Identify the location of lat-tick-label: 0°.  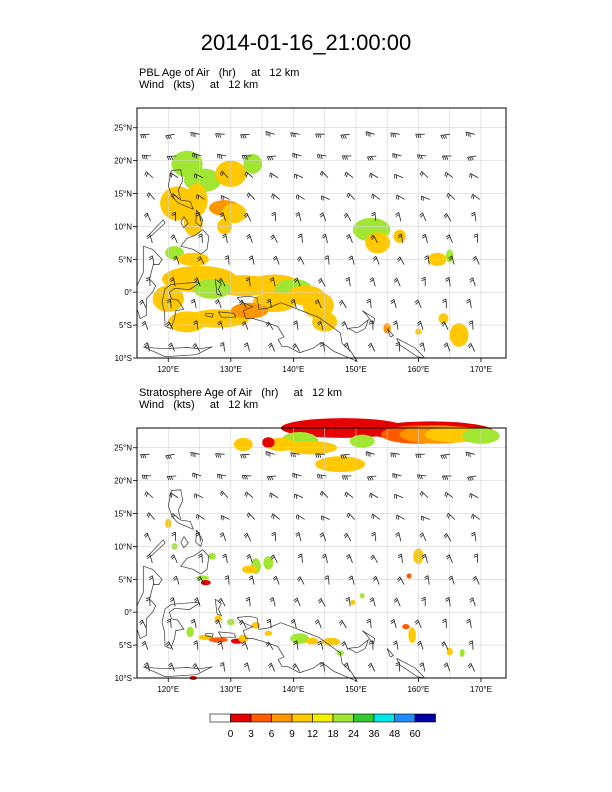
(128, 612).